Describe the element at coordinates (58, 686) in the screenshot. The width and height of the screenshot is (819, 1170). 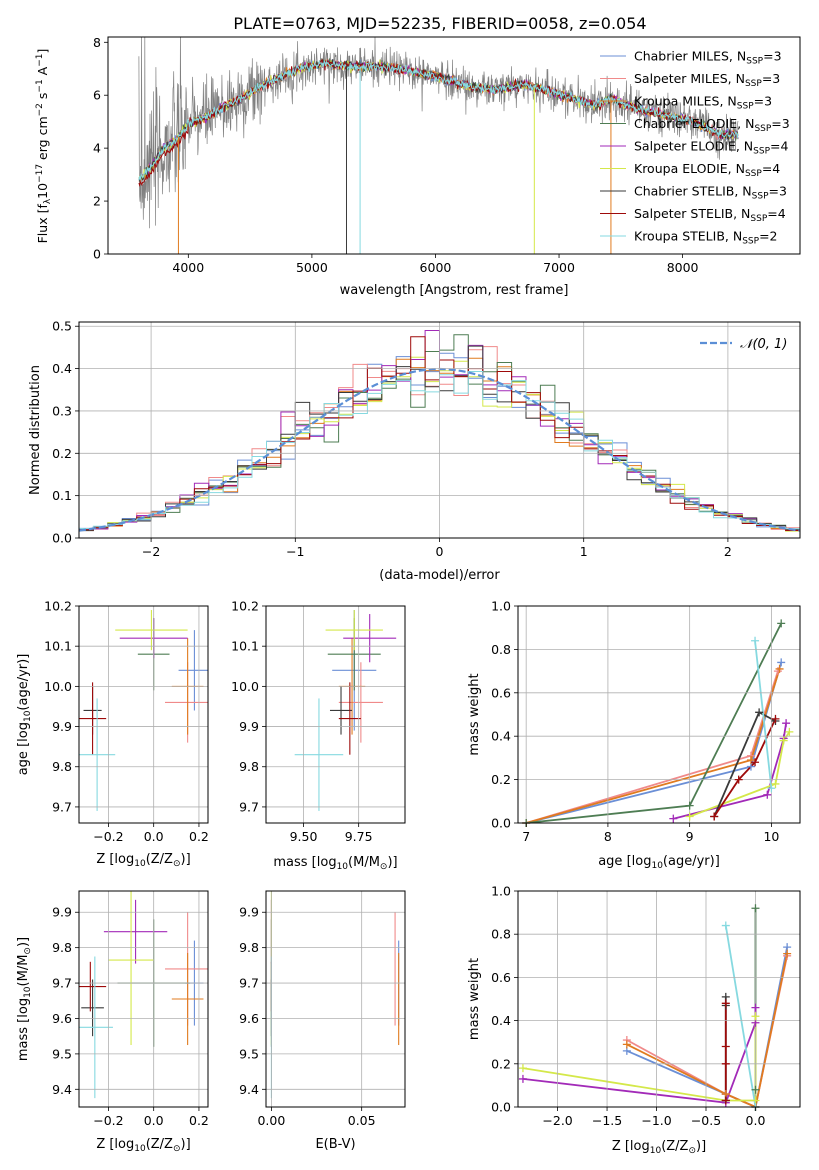
I see `y-tick-label: 10.0` at that location.